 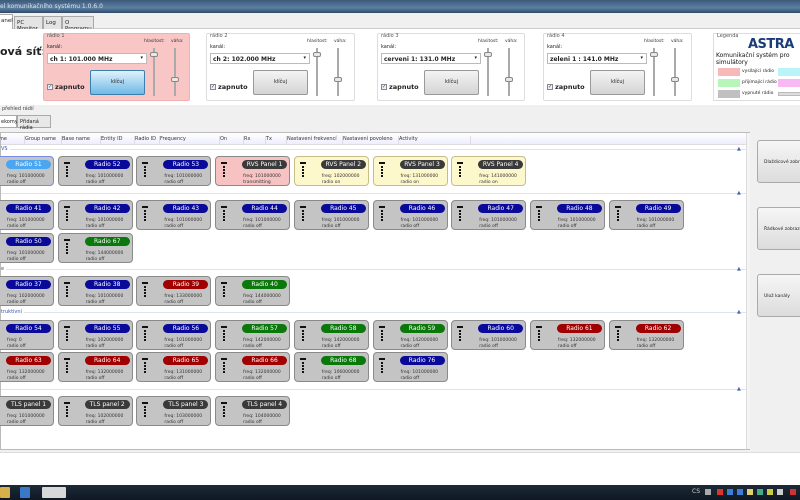 What do you see at coordinates (253, 171) in the screenshot?
I see `radio-card: RVS Panel 1 freq: 101000000 transmitting` at bounding box center [253, 171].